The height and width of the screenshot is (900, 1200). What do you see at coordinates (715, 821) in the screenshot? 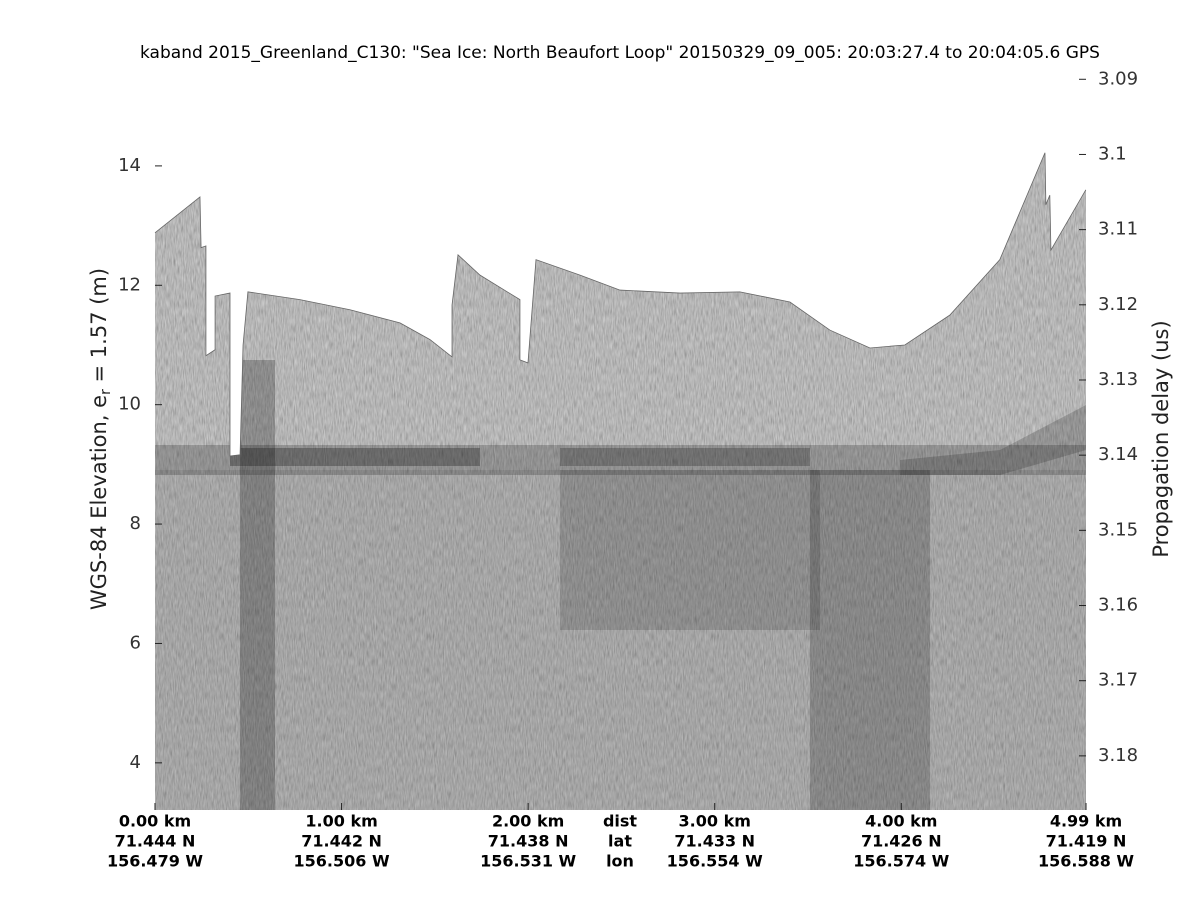
I see `x-tick-label: 3.00 km` at bounding box center [715, 821].